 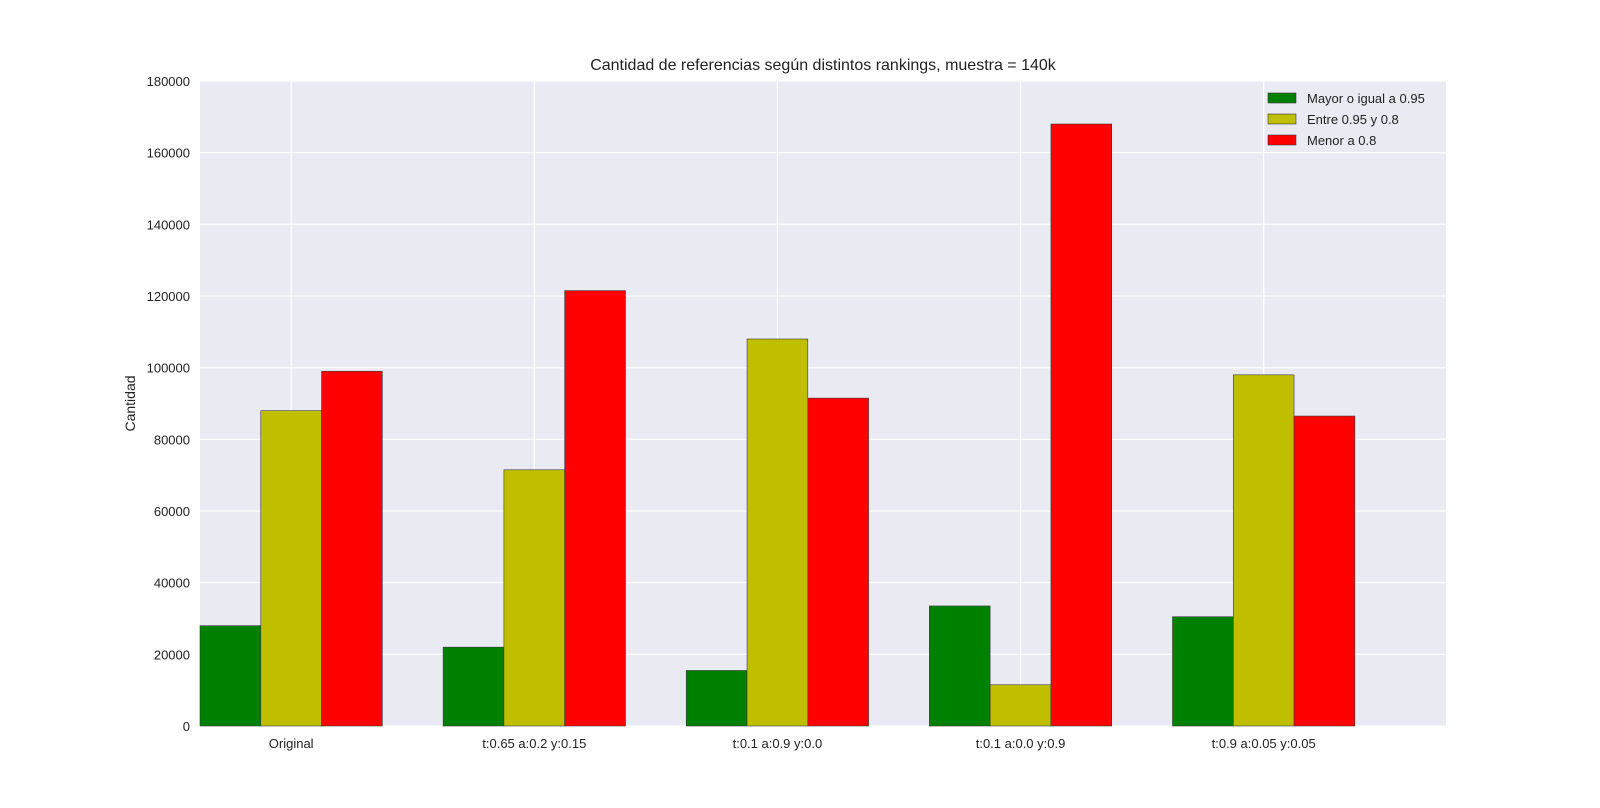 I want to click on y-tick-label: 160000, so click(x=168, y=153).